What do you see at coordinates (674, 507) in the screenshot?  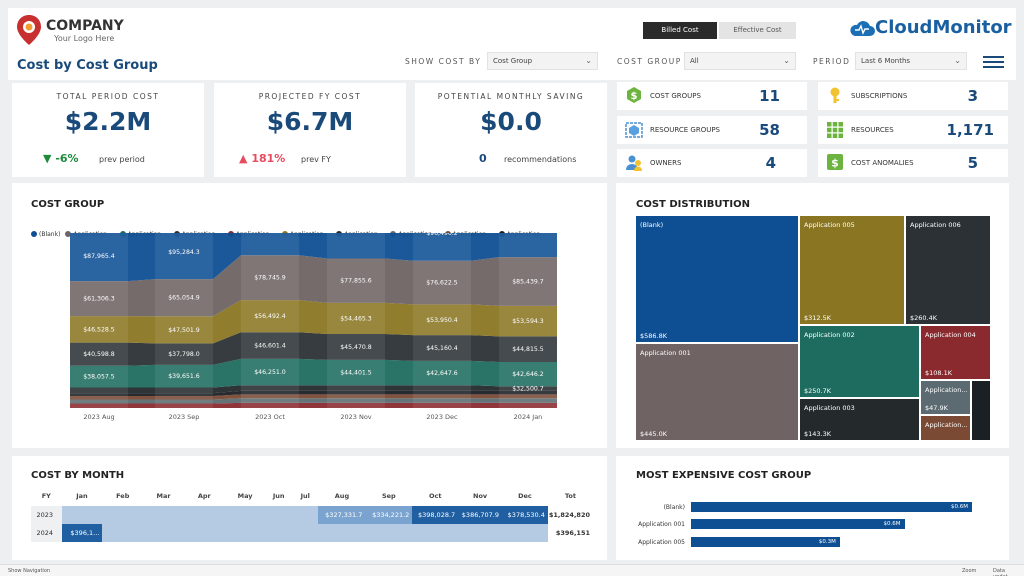 I see `bar-label: (Blank)` at bounding box center [674, 507].